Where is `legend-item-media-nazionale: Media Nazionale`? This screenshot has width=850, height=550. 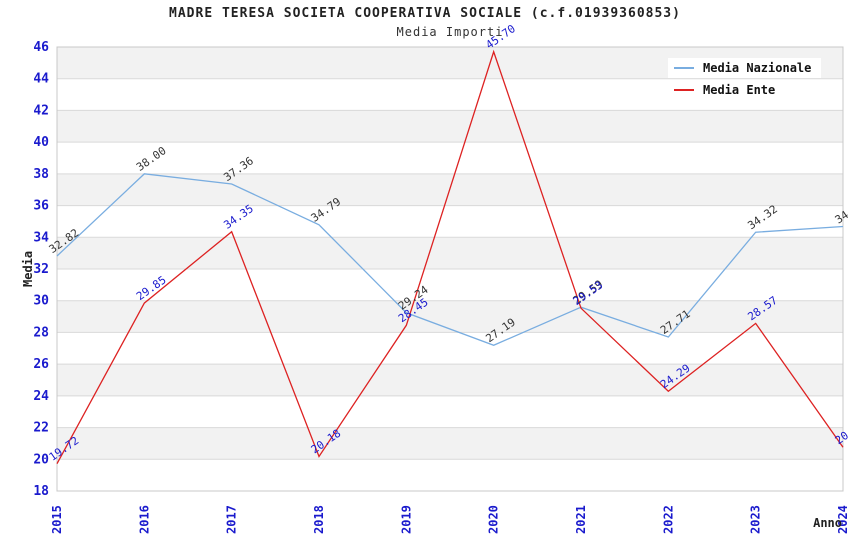 legend-item-media-nazionale: Media Nazionale is located at coordinates (745, 68).